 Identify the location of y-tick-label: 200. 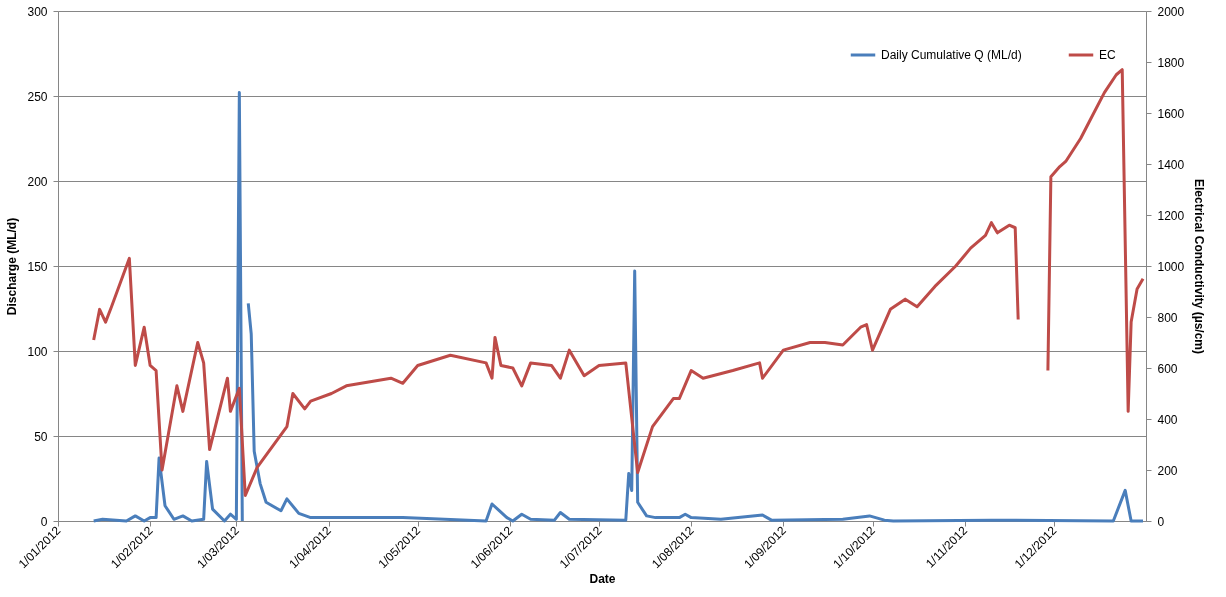
(37, 181).